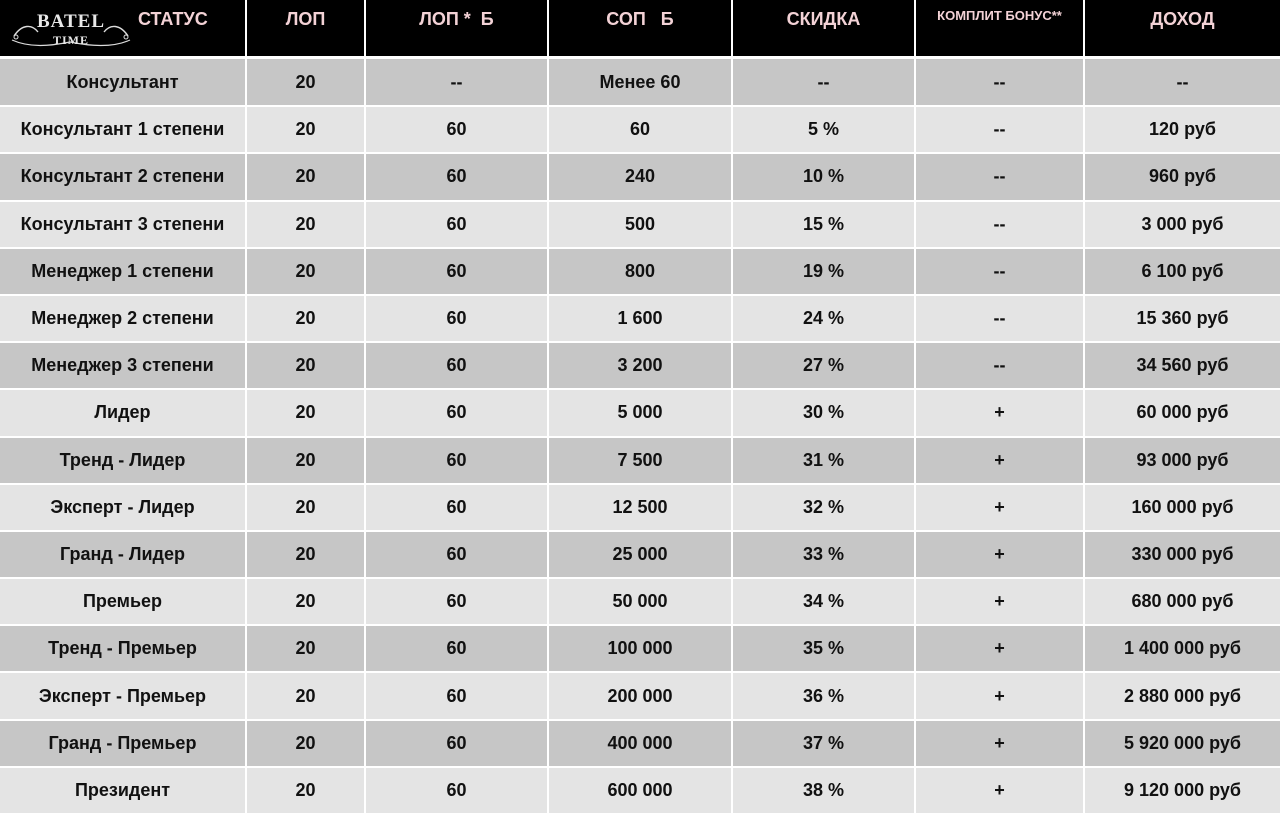  I want to click on batel-time-logo: BATEL TIME, so click(71, 29).